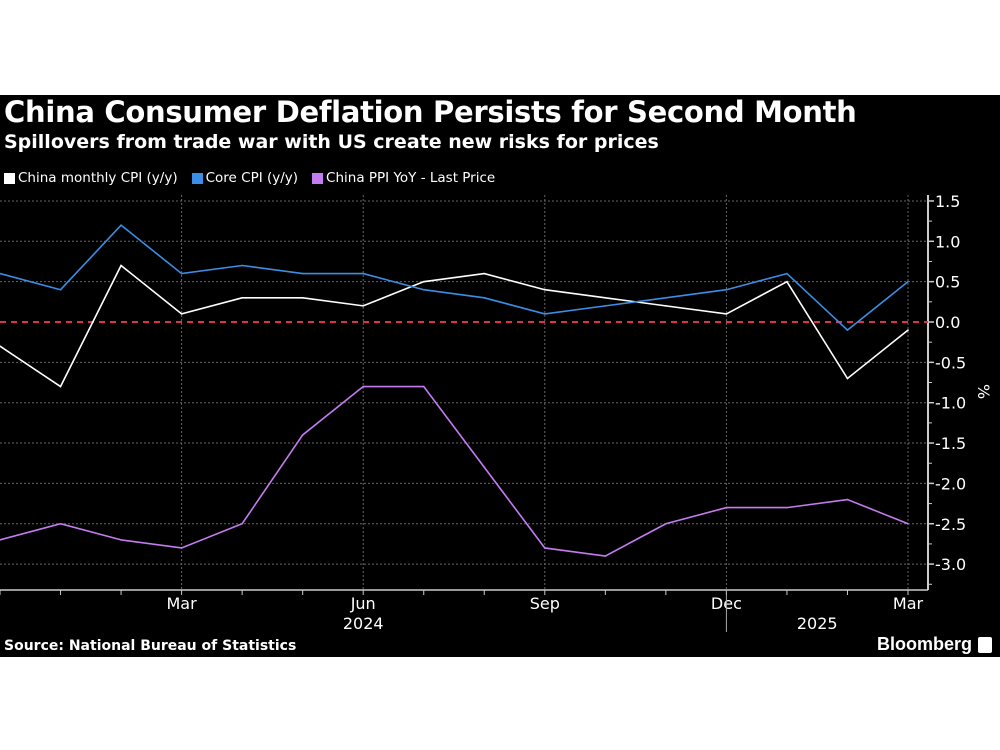 The width and height of the screenshot is (1000, 750). I want to click on x-tick-label: Sep, so click(545, 603).